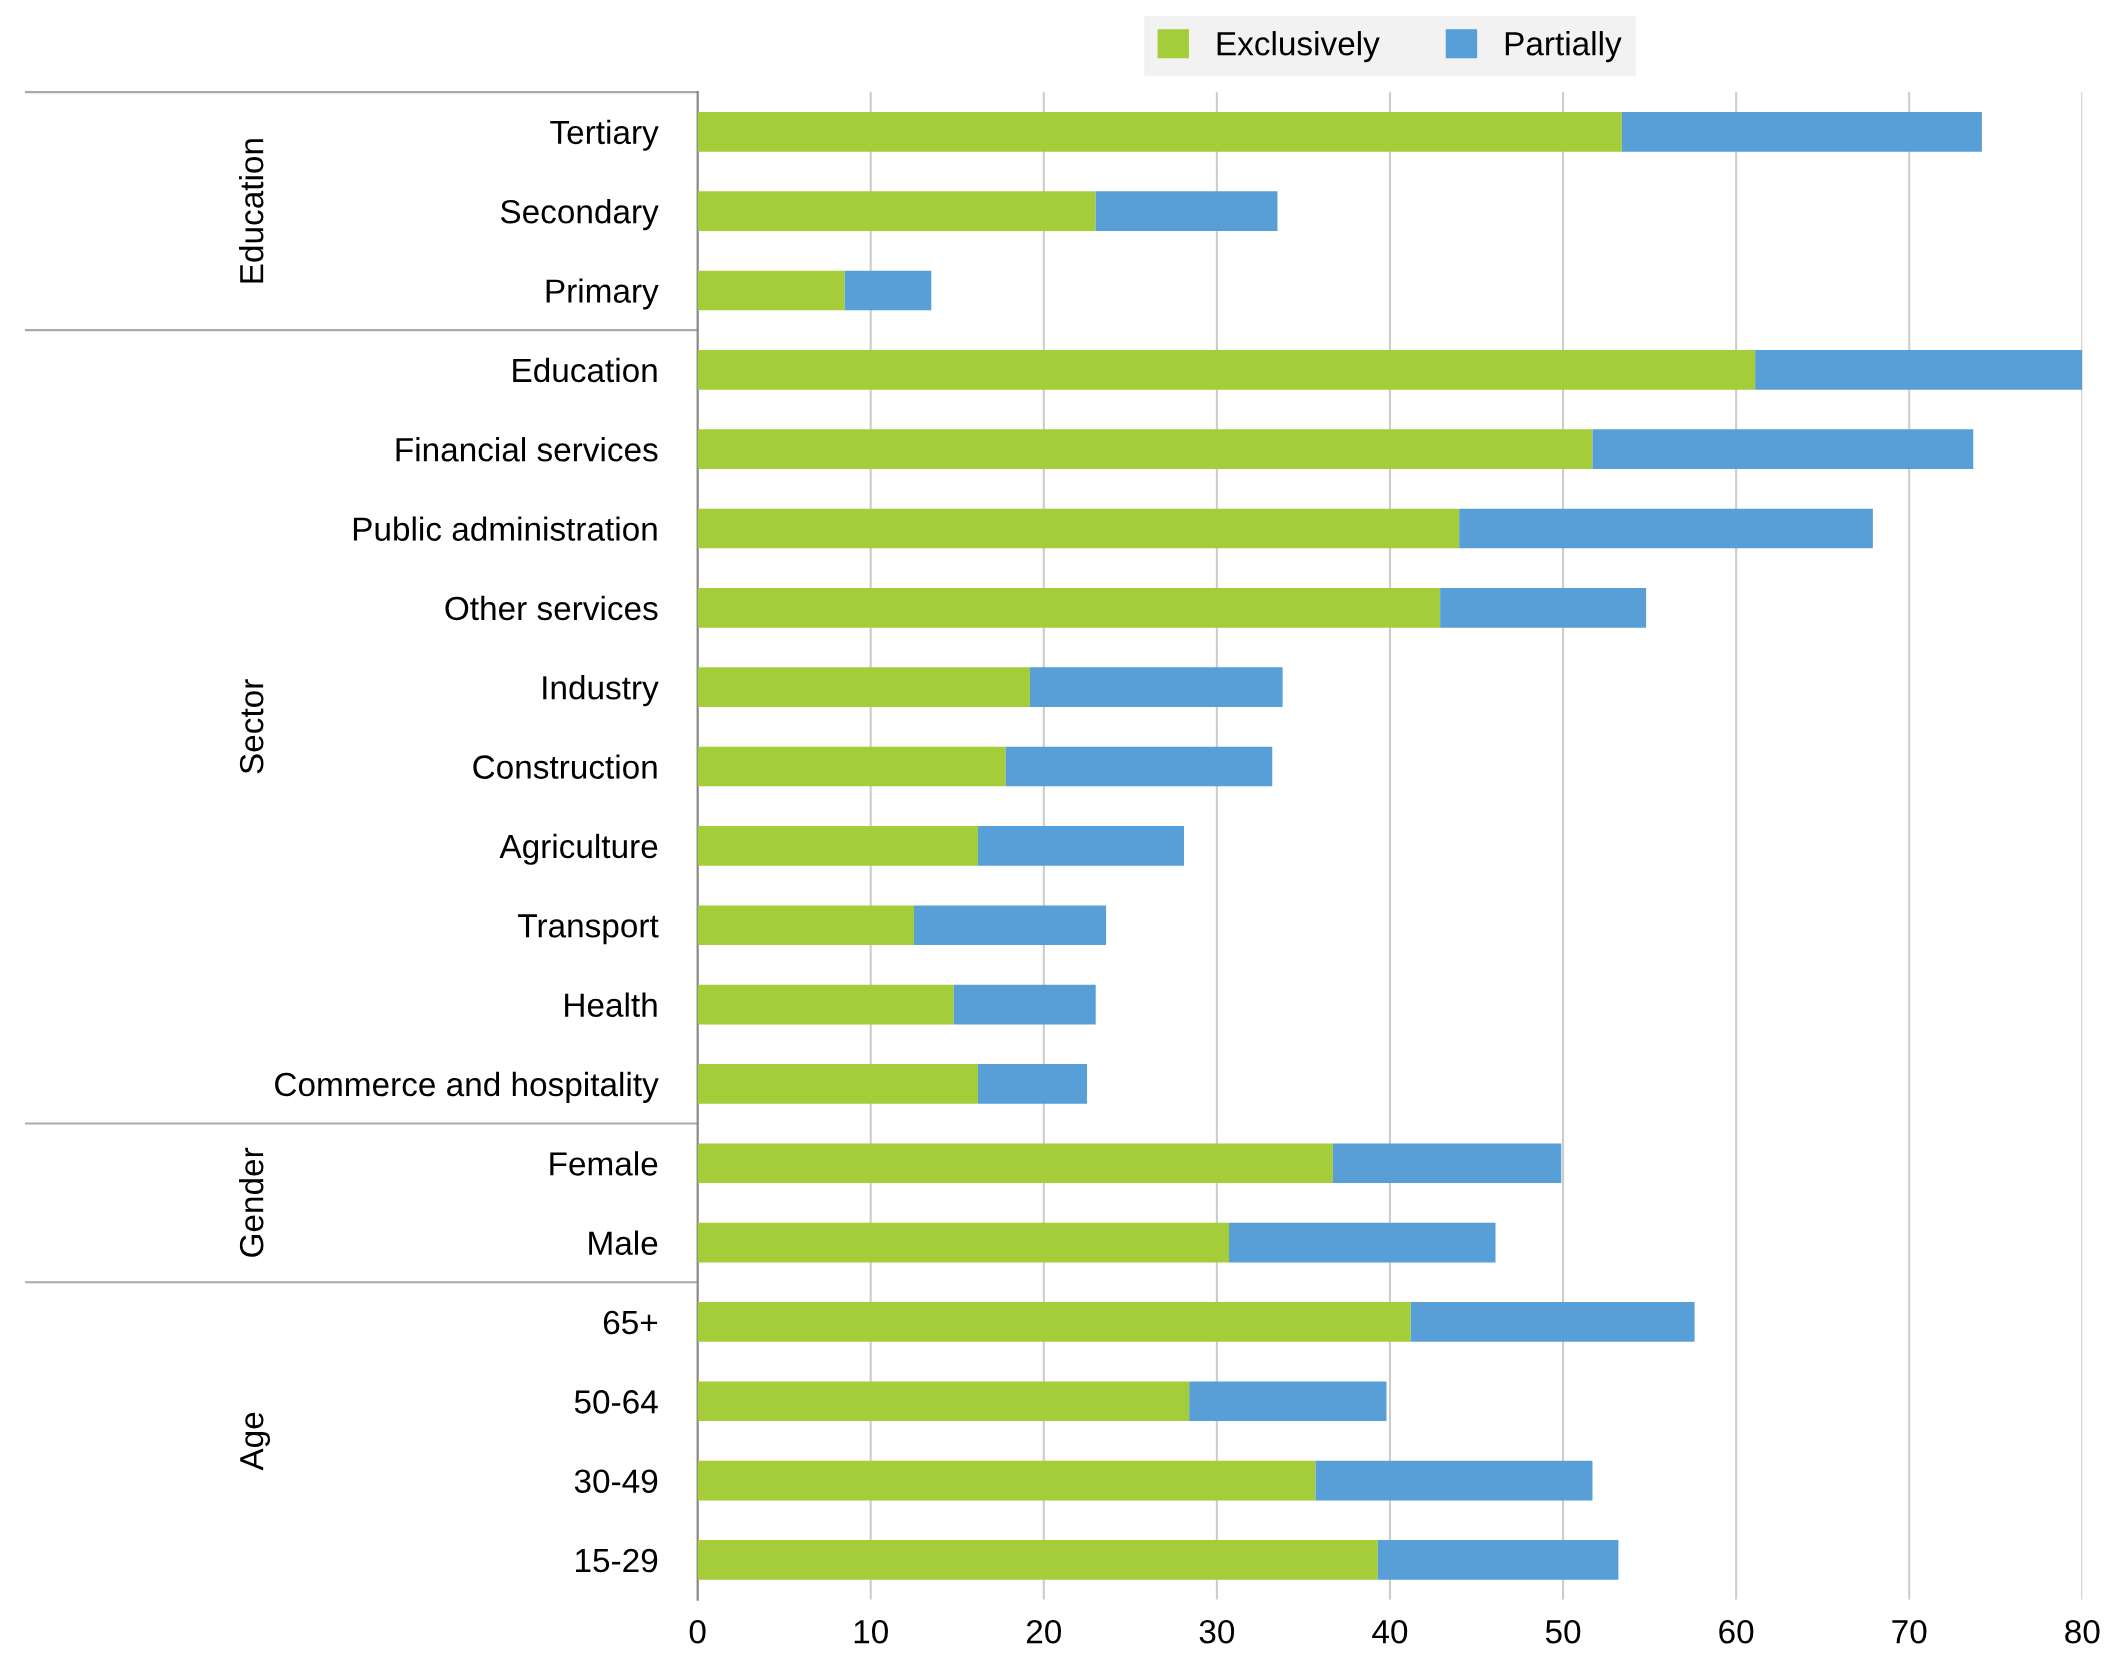 The image size is (2114, 1675). Describe the element at coordinates (611, 1004) in the screenshot. I see `y-tick-label: Health` at that location.